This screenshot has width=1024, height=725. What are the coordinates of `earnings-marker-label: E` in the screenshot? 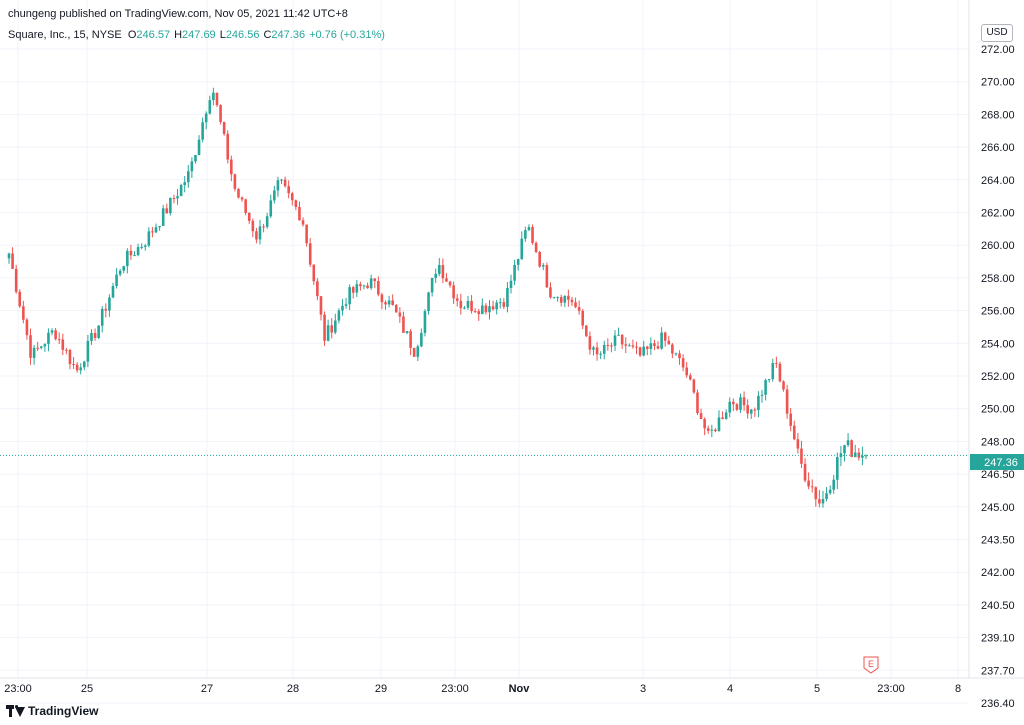 It's located at (871, 664).